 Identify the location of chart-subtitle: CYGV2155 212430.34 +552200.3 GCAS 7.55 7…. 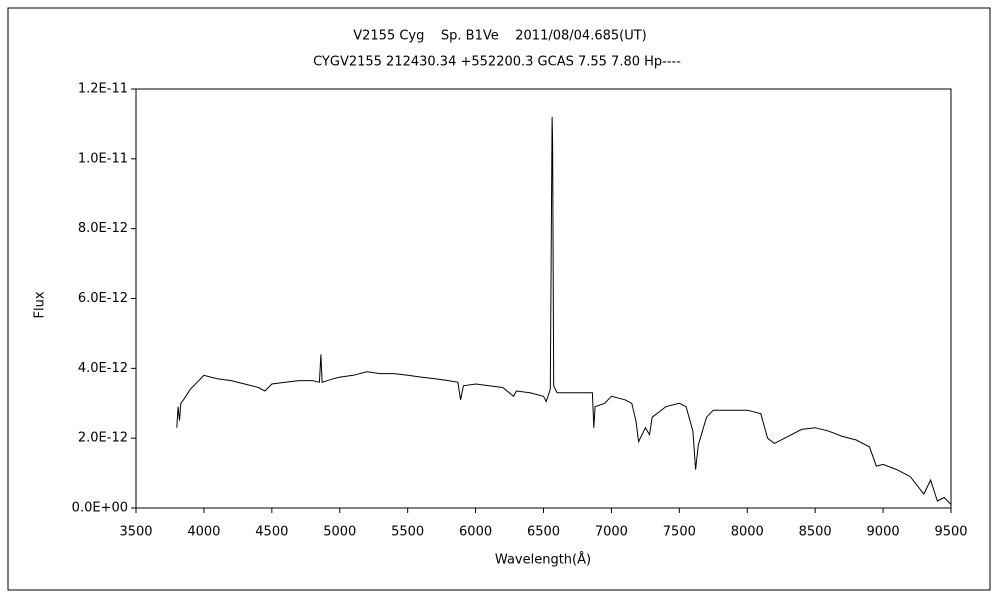
(497, 62).